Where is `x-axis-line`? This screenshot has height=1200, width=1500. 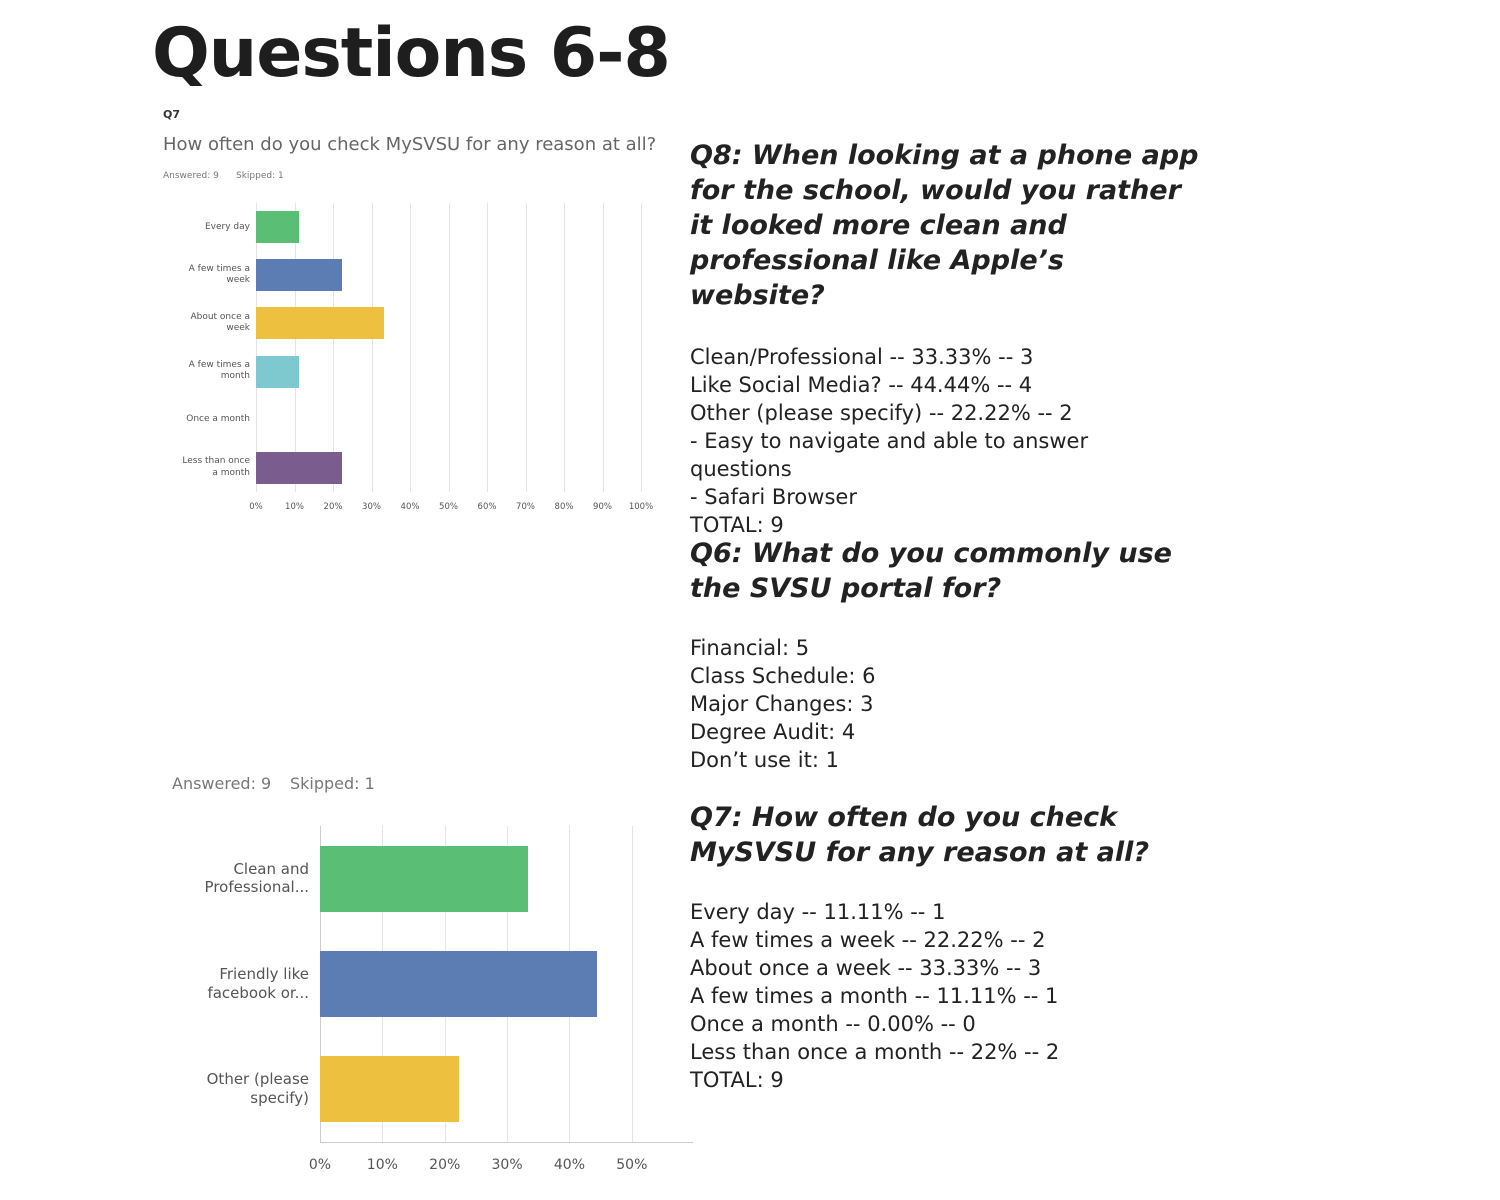 x-axis-line is located at coordinates (506, 1142).